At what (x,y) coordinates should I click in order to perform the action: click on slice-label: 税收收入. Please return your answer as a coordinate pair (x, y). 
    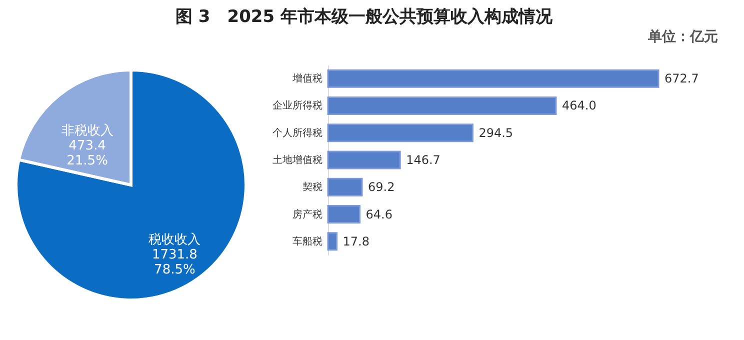
    Looking at the image, I should click on (174, 240).